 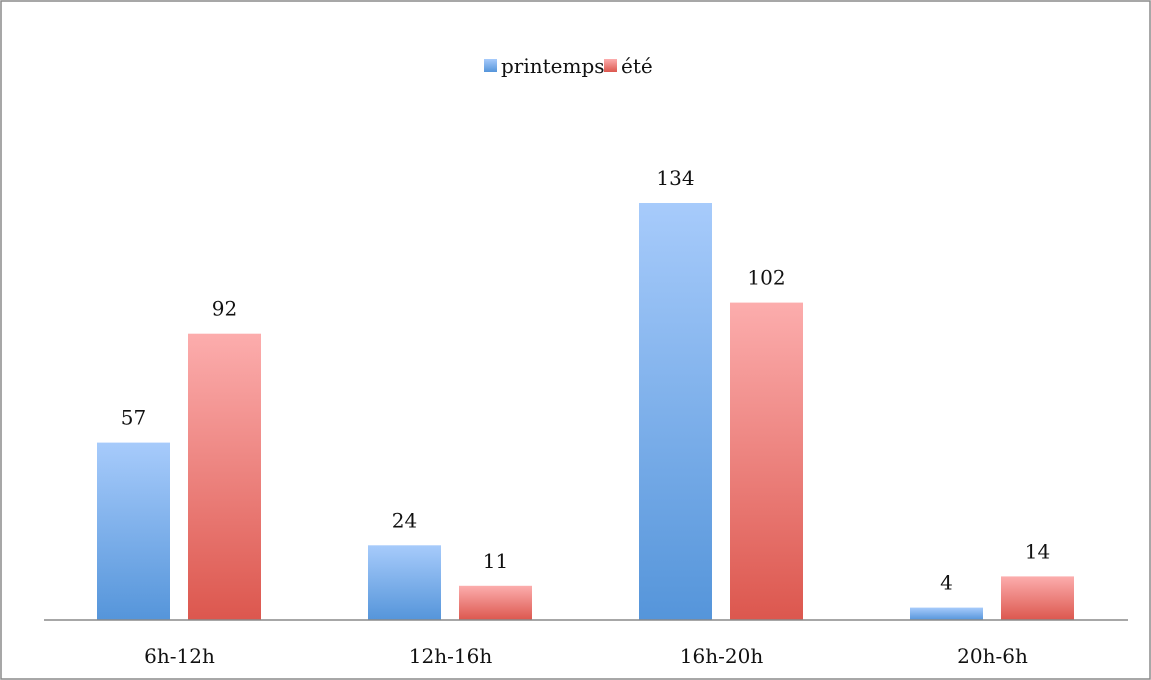 What do you see at coordinates (224, 309) in the screenshot?
I see `data-label-ete-6h-12h: 92` at bounding box center [224, 309].